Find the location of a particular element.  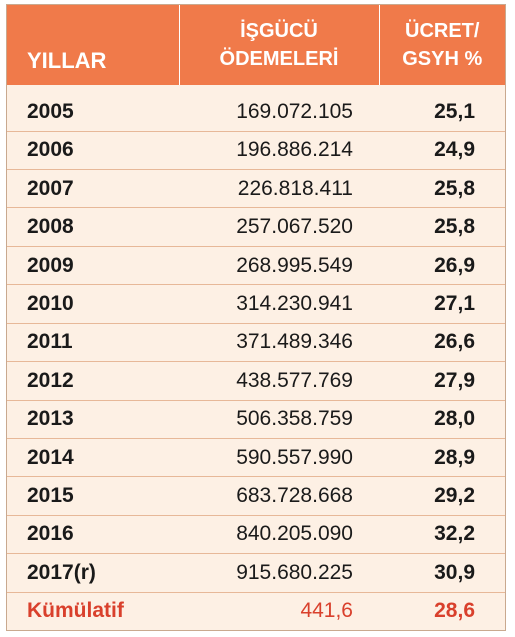

year-cell: 2017(r) is located at coordinates (93, 573).